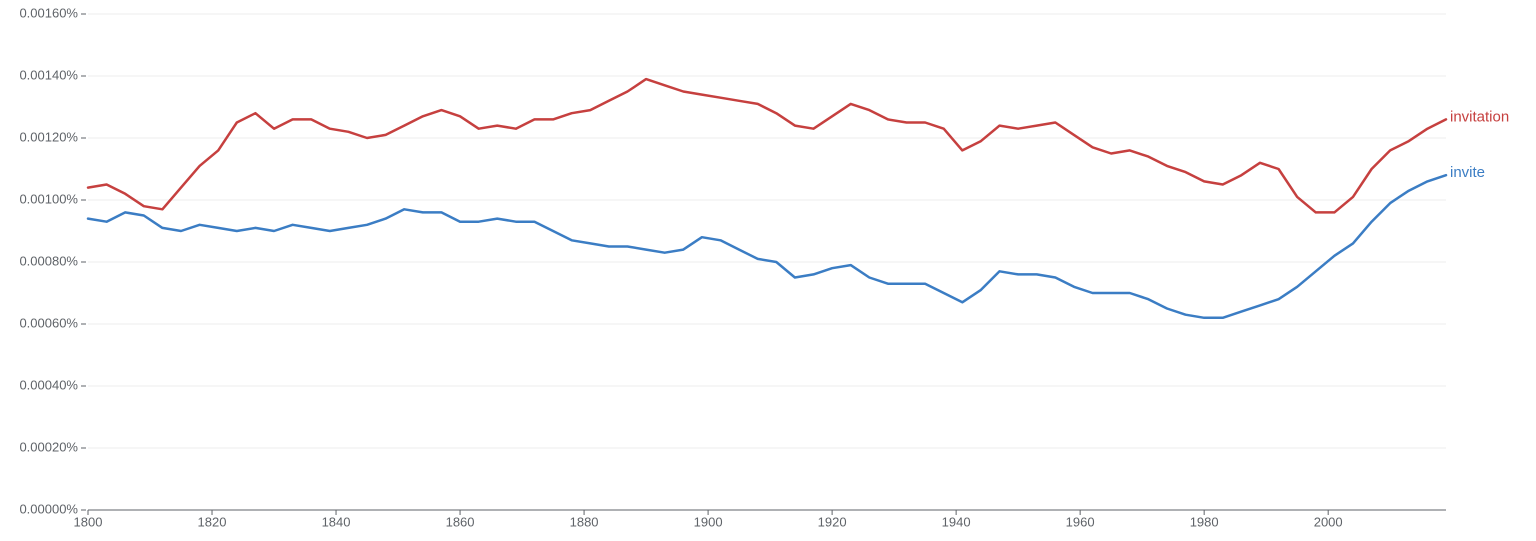  I want to click on y-tick-label: 0.00160%, so click(48, 12).